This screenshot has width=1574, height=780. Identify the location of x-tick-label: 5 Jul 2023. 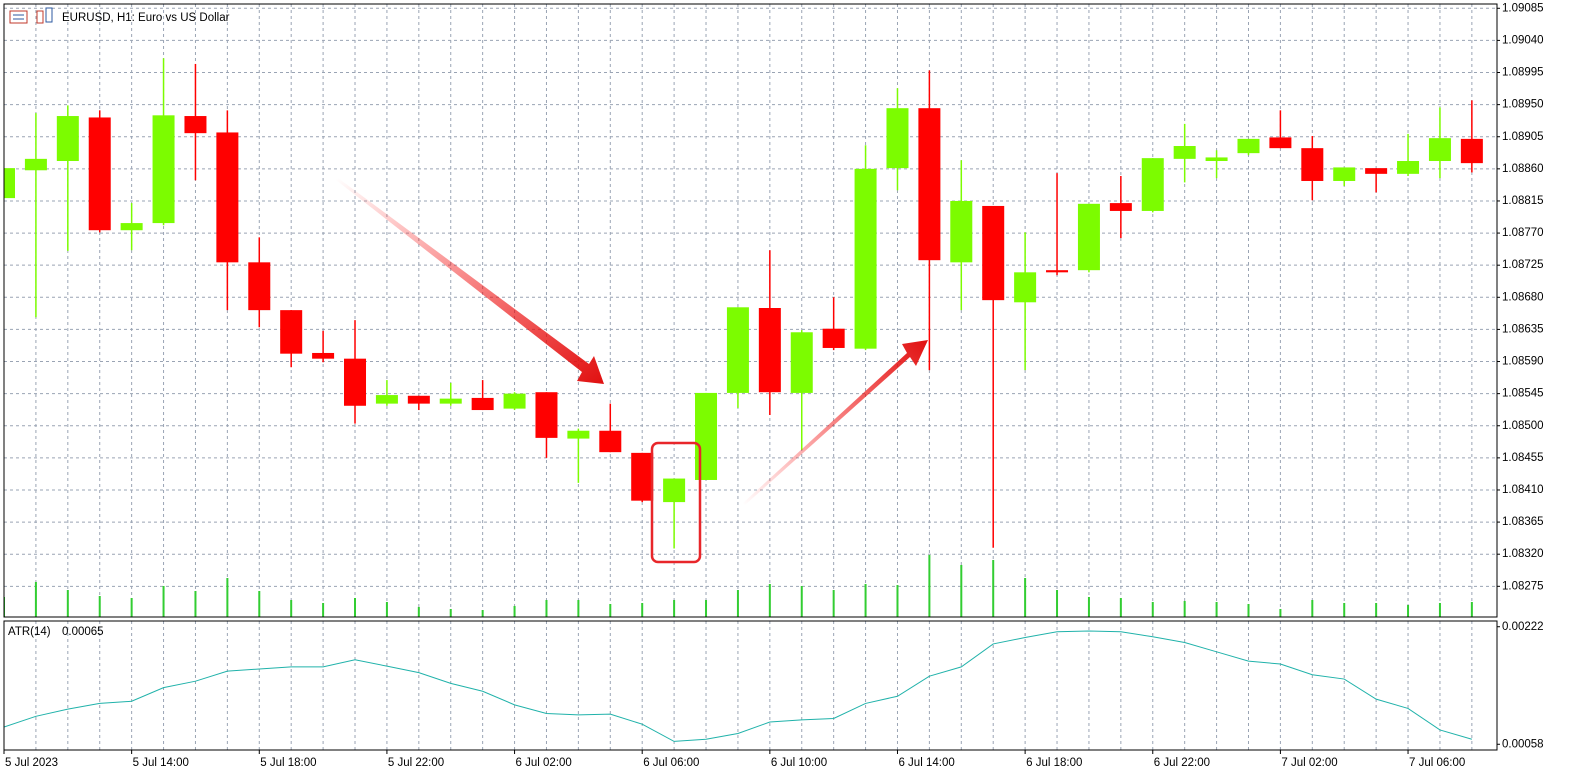
(31, 763).